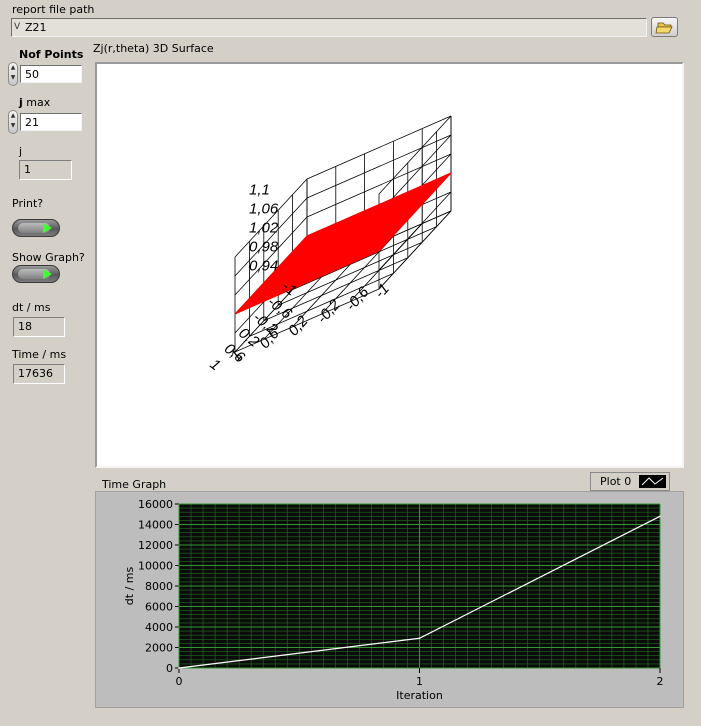 The image size is (701, 726). What do you see at coordinates (159, 648) in the screenshot?
I see `y-tick-label: 2000` at bounding box center [159, 648].